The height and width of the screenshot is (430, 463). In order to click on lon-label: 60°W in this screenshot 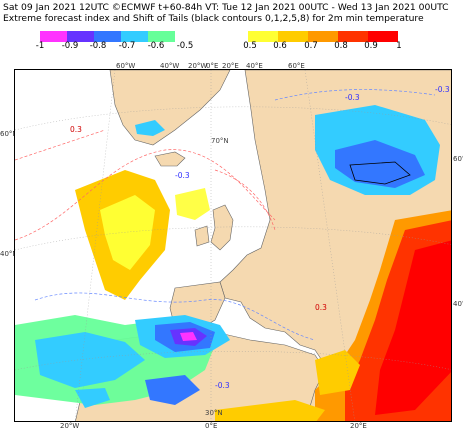, I will do `click(126, 66)`.